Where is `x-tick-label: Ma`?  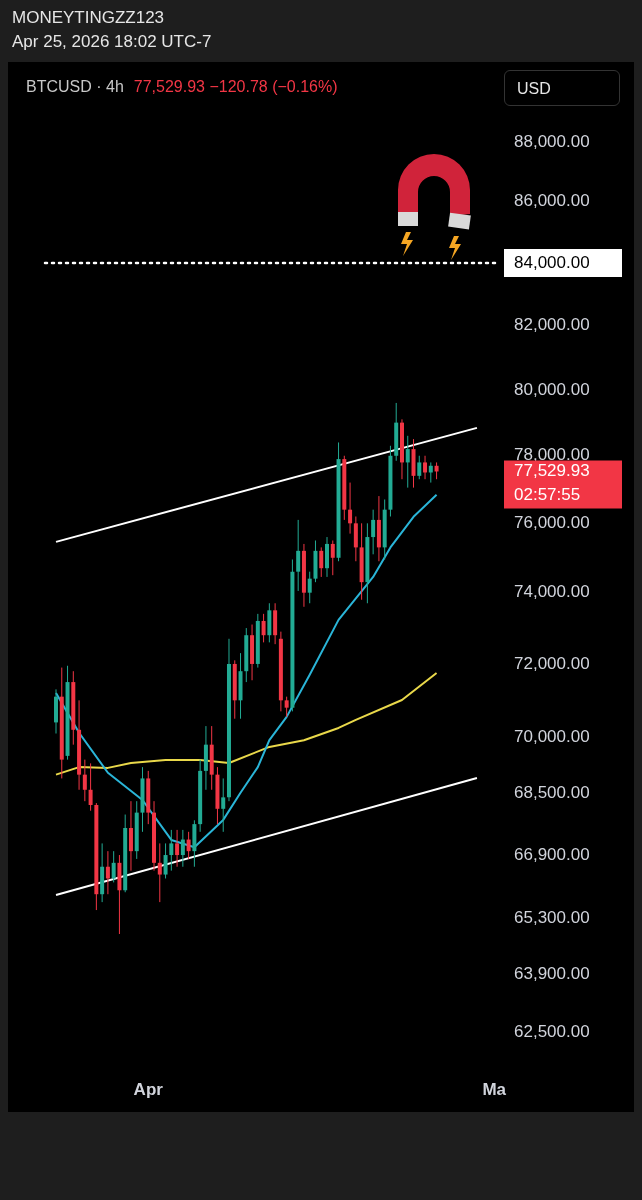
x-tick-label: Ma is located at coordinates (494, 1089).